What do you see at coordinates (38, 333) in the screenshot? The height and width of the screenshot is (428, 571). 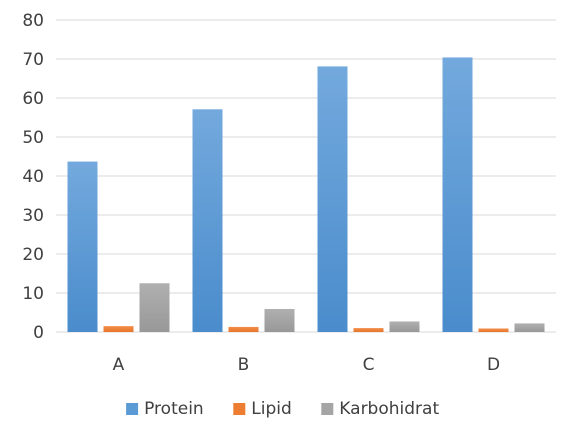 I see `y-tick-label: 0` at bounding box center [38, 333].